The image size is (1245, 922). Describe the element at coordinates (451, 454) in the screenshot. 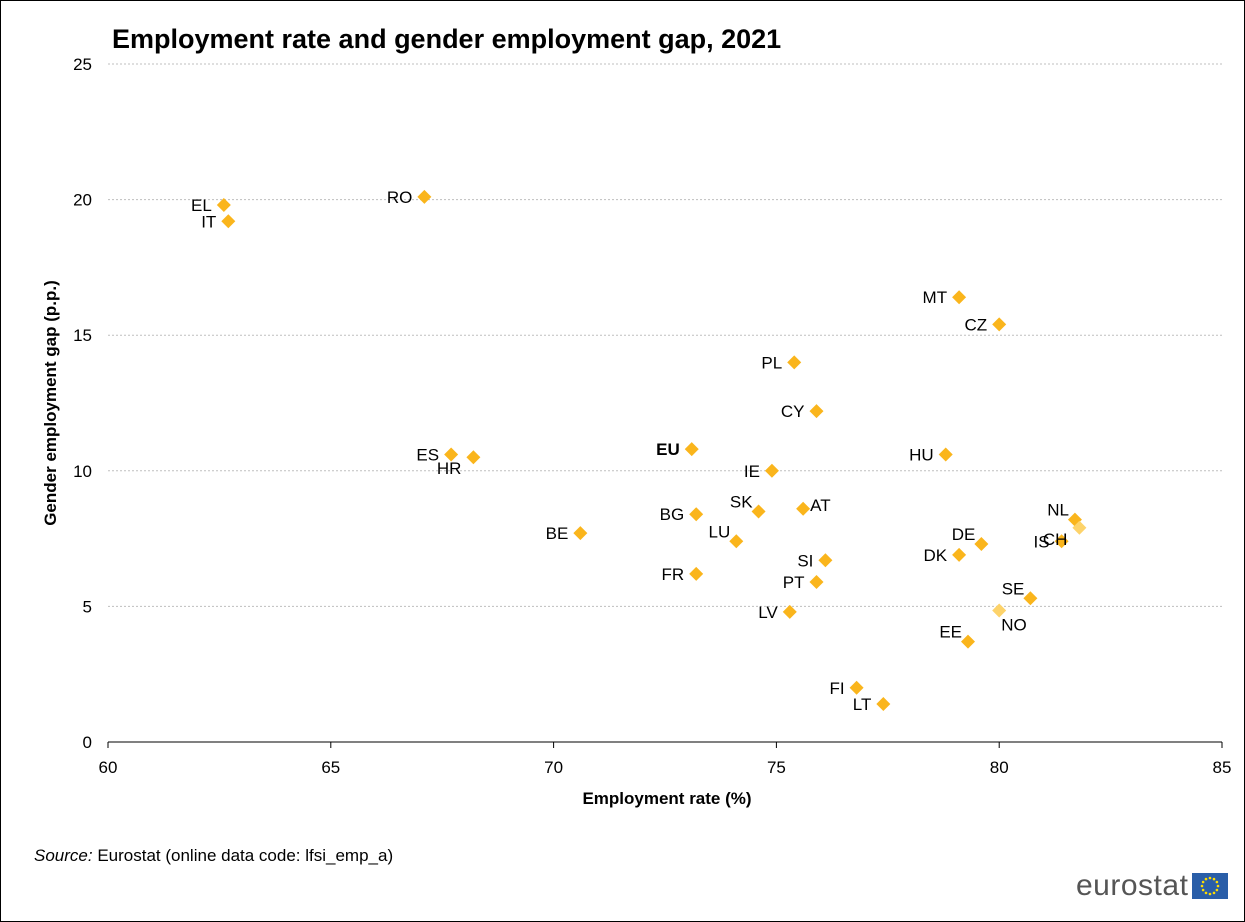

I see `point-marker-es` at that location.